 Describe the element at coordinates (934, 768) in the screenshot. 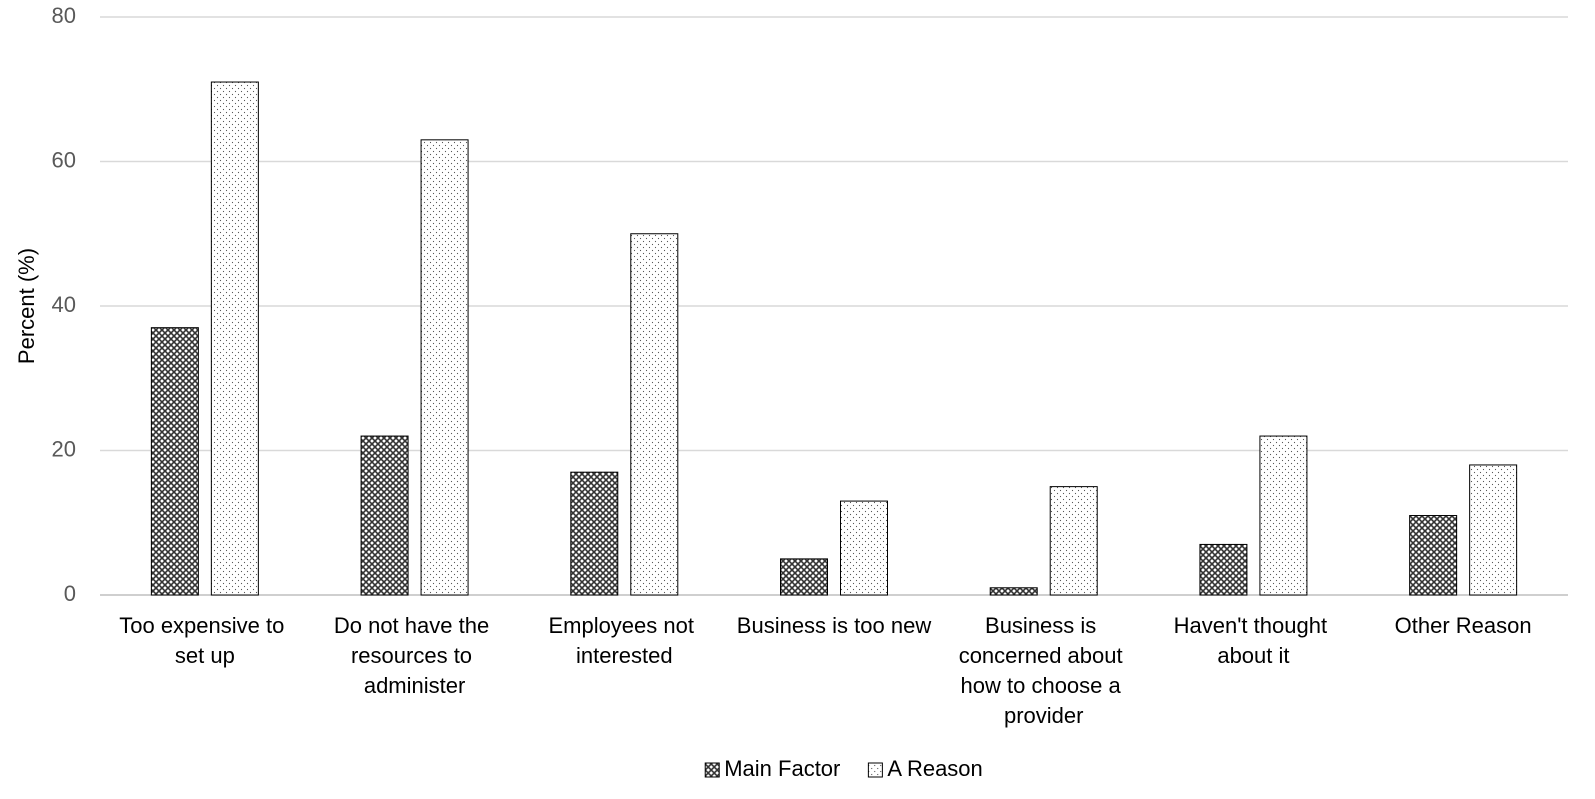

I see `legend-label: A Reason` at that location.